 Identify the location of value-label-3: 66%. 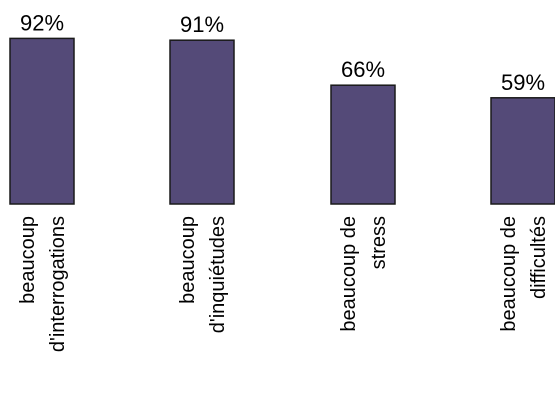
(363, 69).